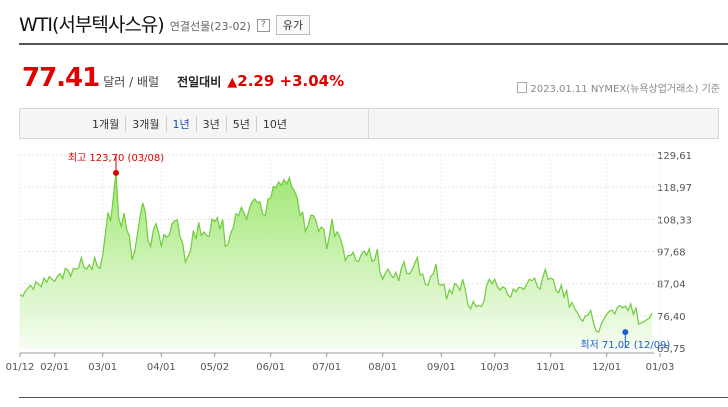  What do you see at coordinates (674, 220) in the screenshot?
I see `y-tick-label: 108,33` at bounding box center [674, 220].